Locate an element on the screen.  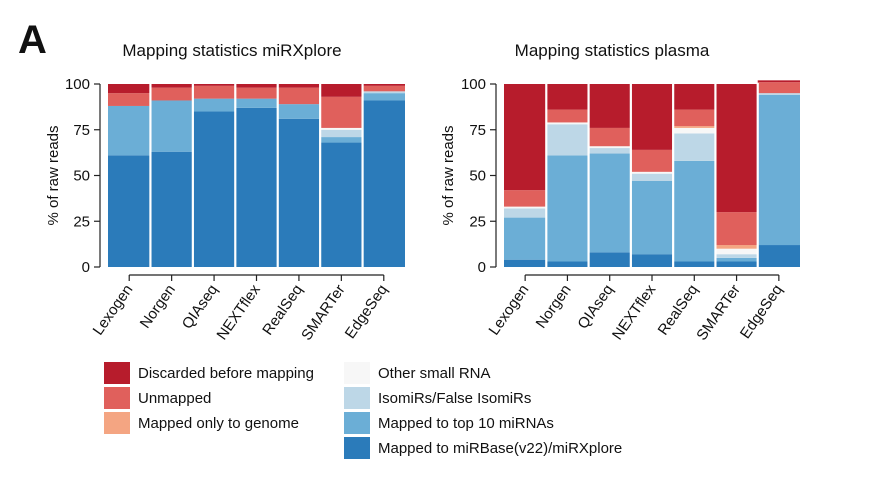
legend-label: Other small RNA is located at coordinates (434, 373).